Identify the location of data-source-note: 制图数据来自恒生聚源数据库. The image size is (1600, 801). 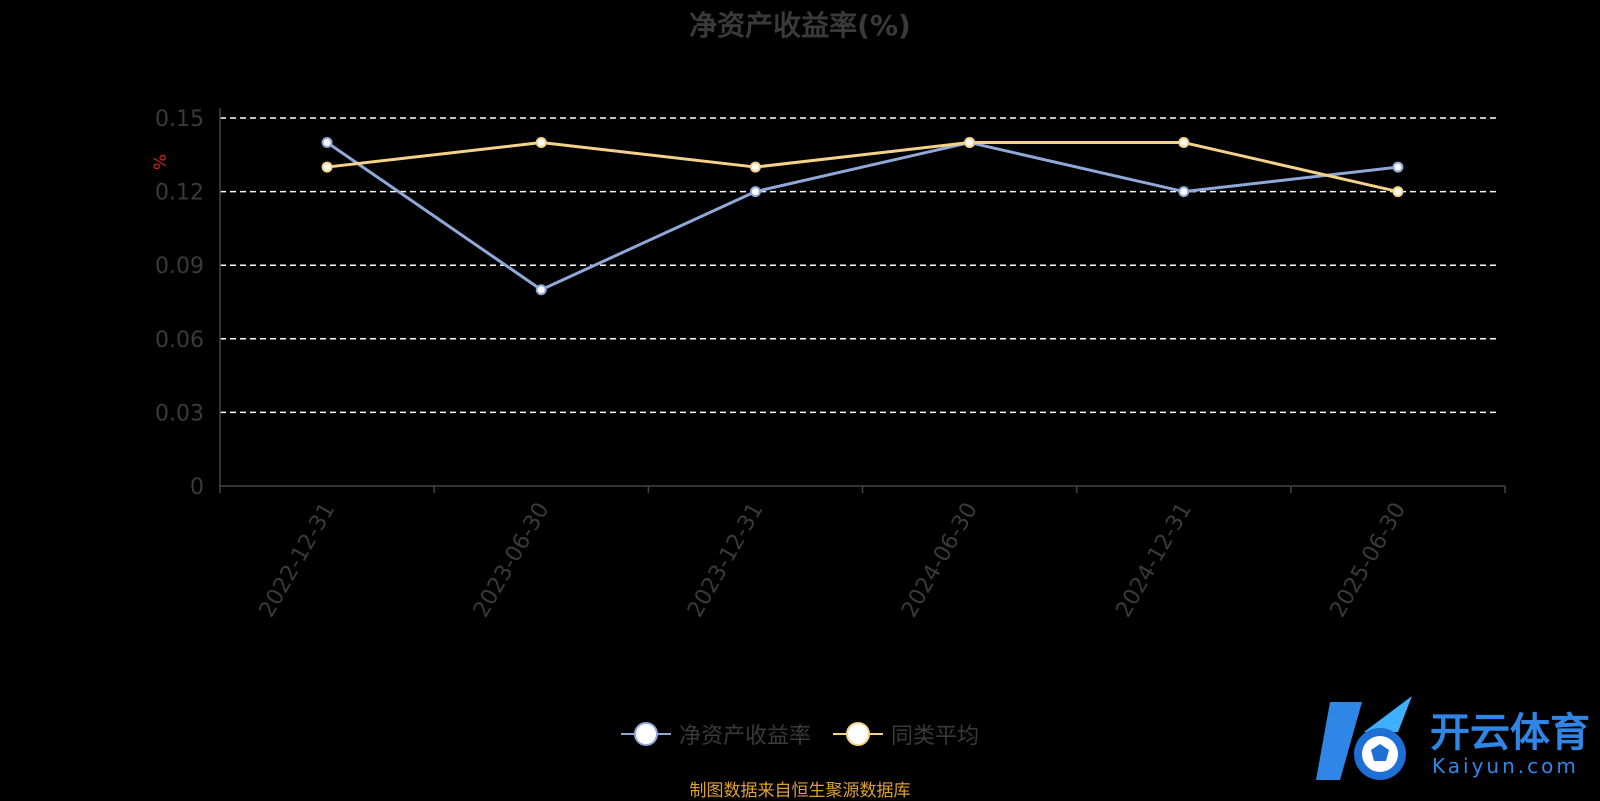
(800, 791).